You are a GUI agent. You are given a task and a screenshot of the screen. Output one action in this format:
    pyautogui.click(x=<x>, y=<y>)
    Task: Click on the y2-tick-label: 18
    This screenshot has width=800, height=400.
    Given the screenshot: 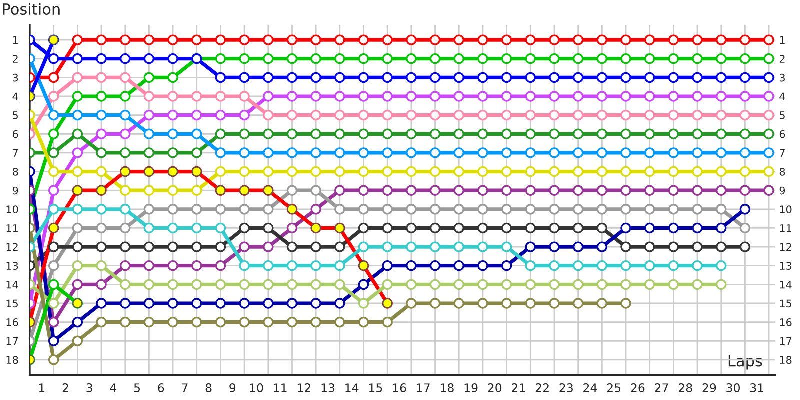 What is the action you would take?
    pyautogui.click(x=786, y=360)
    